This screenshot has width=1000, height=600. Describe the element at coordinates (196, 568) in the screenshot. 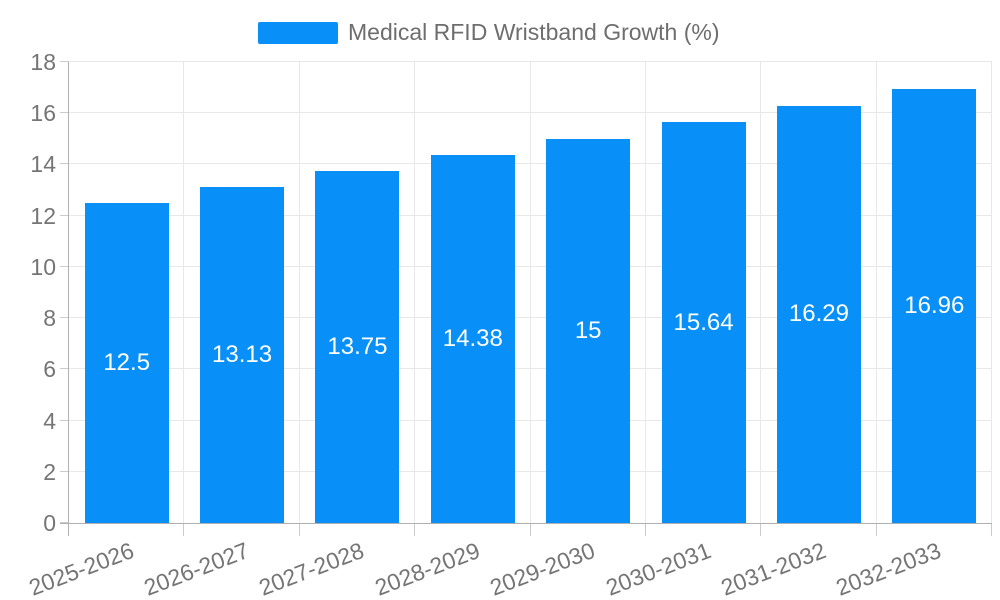

I see `x-axis-tick-label: 2026-2027` at that location.